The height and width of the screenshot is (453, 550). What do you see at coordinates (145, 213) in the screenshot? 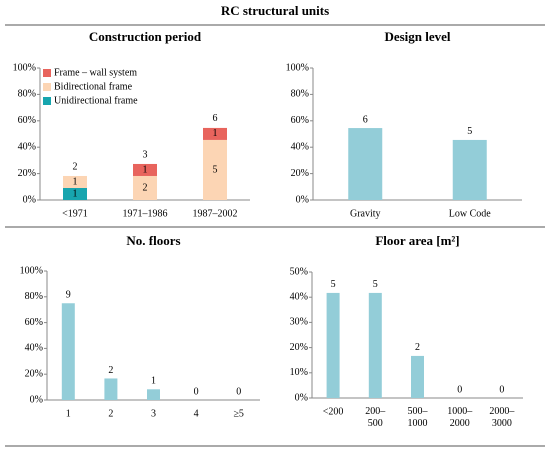
I see `x-tick-label: 1971–1986` at bounding box center [145, 213].